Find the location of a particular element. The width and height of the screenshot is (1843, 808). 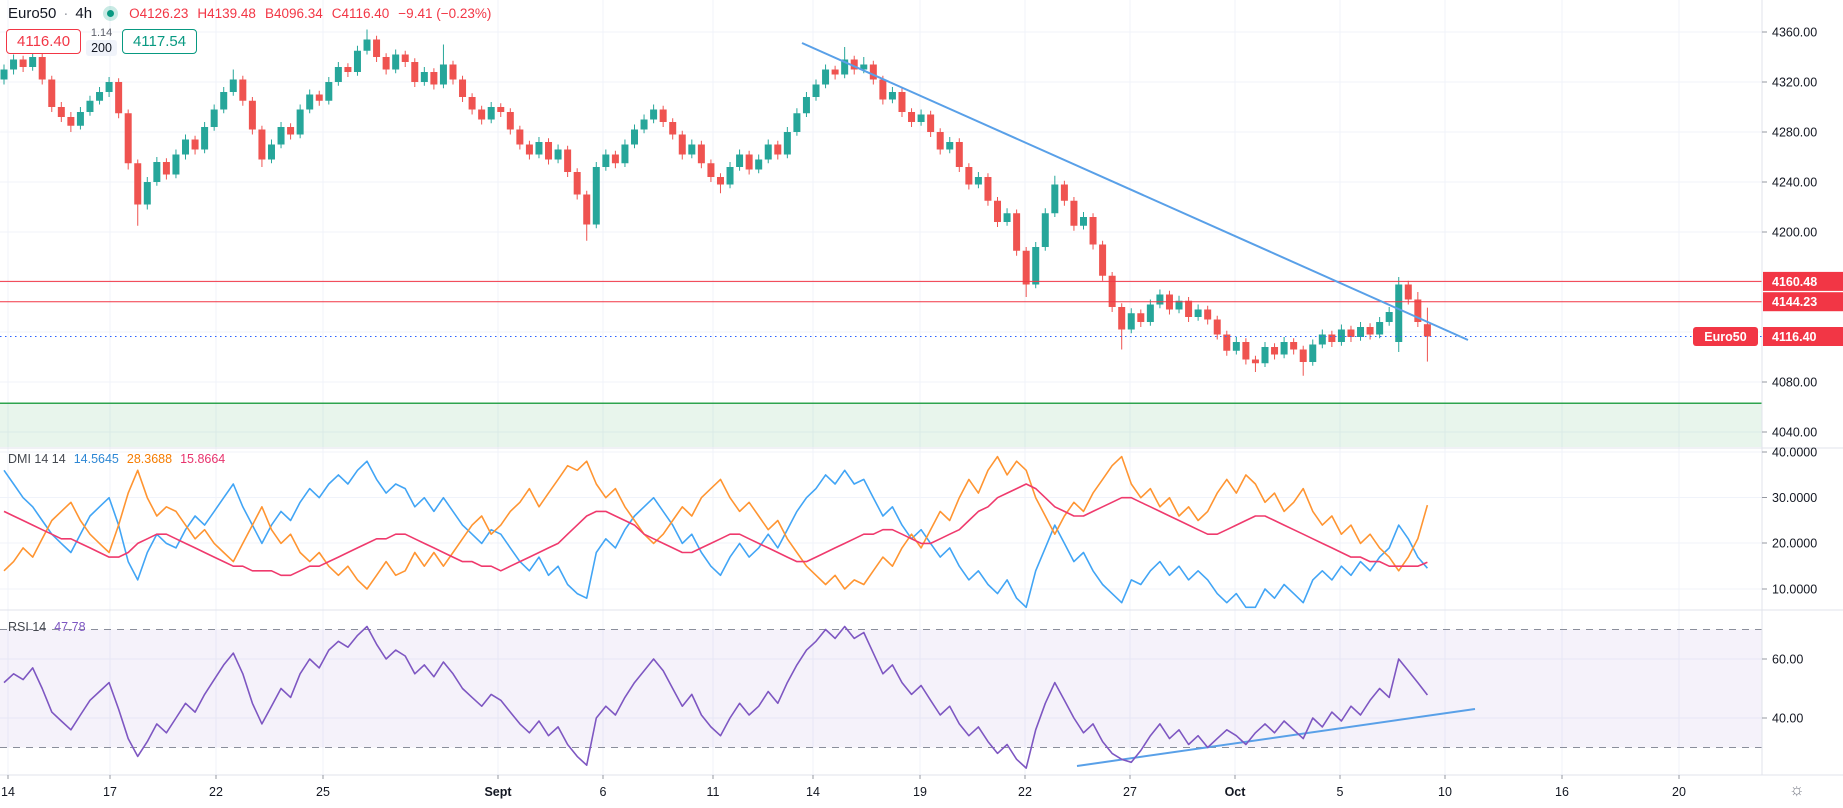

rsi-title: RSI 14 is located at coordinates (27, 627).